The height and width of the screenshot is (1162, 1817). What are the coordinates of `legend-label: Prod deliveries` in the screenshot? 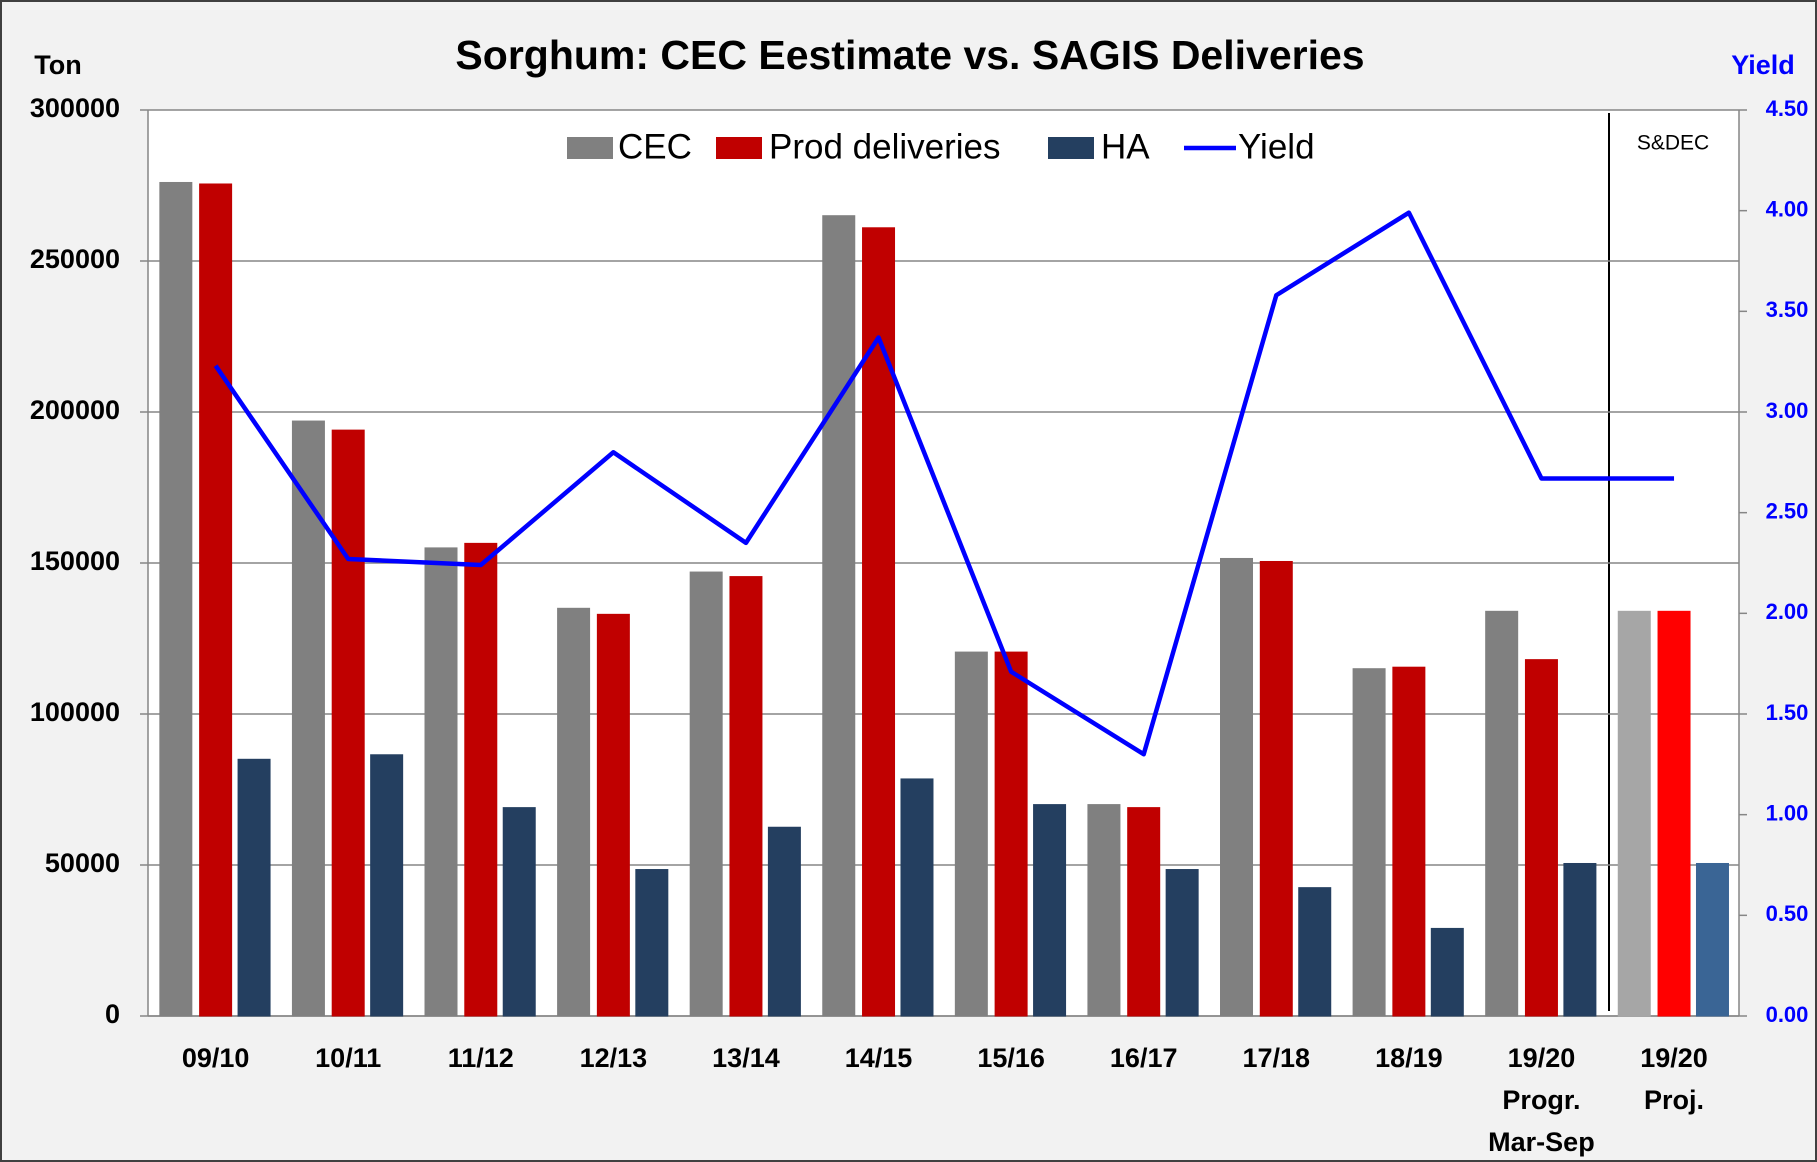 It's located at (885, 146).